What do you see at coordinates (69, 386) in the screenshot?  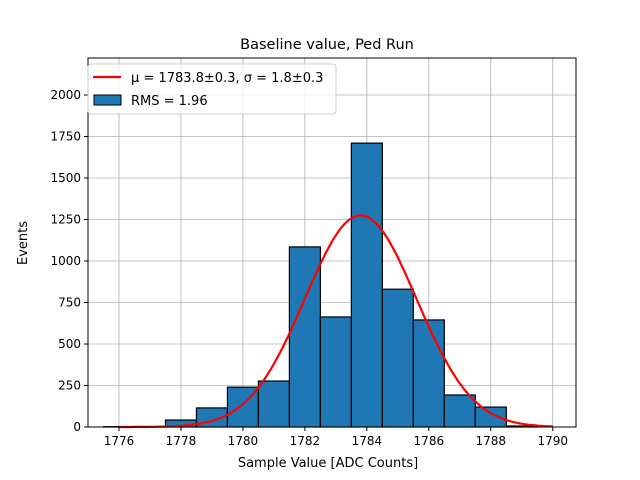 I see `y-tick-label: 250` at bounding box center [69, 386].